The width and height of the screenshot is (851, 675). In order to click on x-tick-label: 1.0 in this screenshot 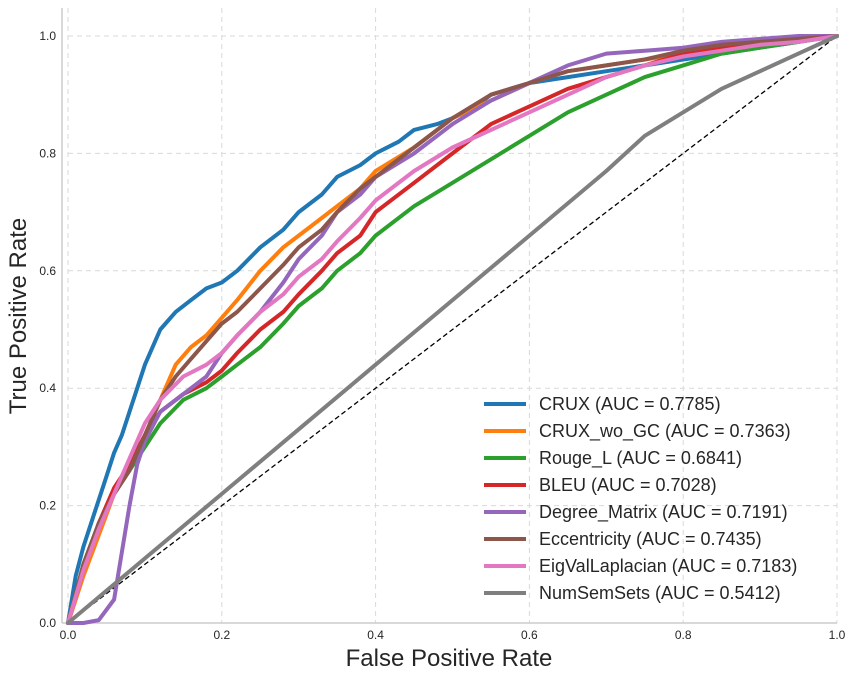, I will do `click(837, 635)`.